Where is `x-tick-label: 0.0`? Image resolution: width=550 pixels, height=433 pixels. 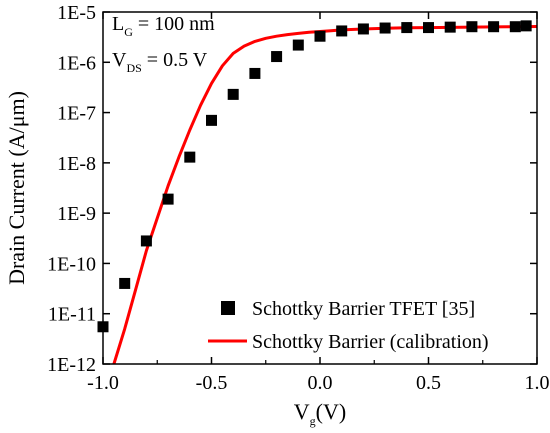
x-tick-label: 0.0 is located at coordinates (320, 383).